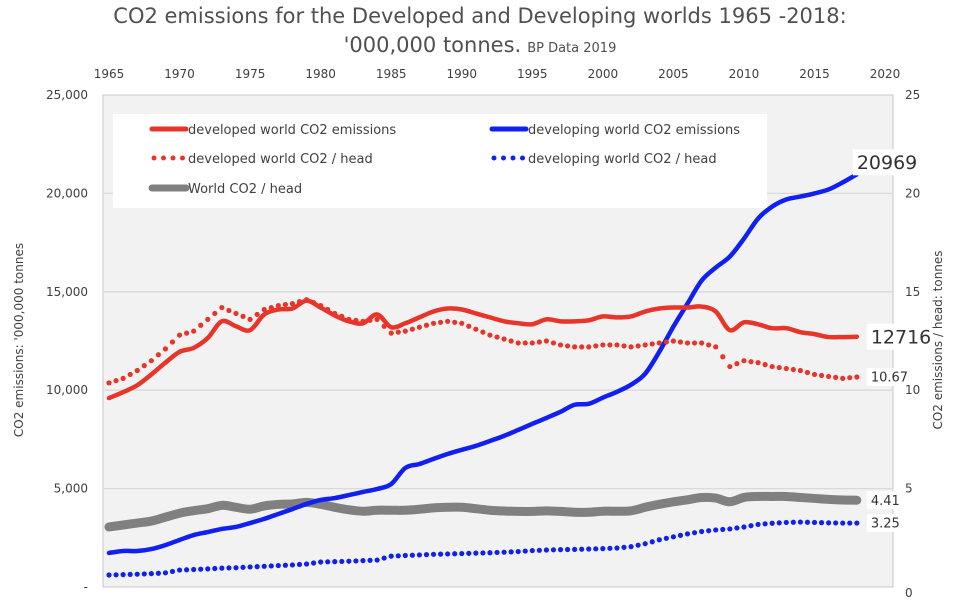  I want to click on y-right-tick-label: 0, so click(909, 593).